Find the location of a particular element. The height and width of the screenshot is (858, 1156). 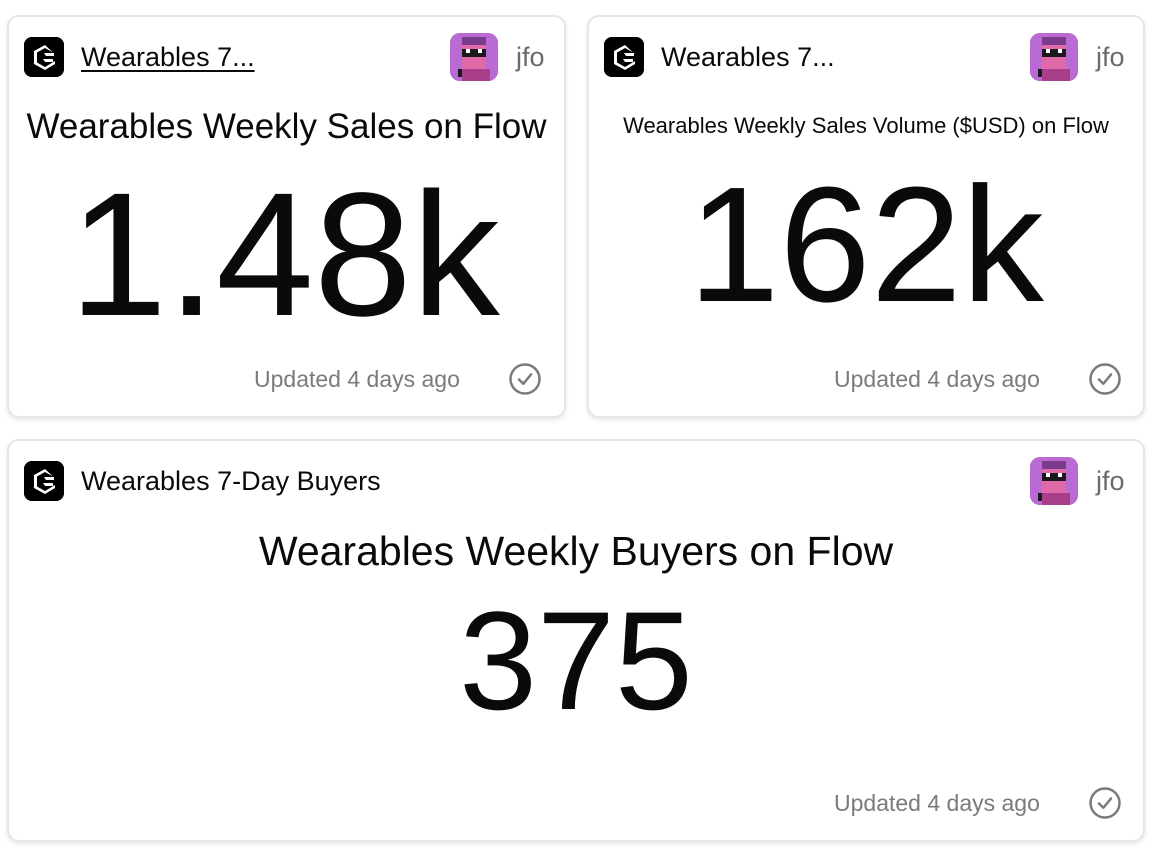

counter-value: 375 is located at coordinates (576, 660).